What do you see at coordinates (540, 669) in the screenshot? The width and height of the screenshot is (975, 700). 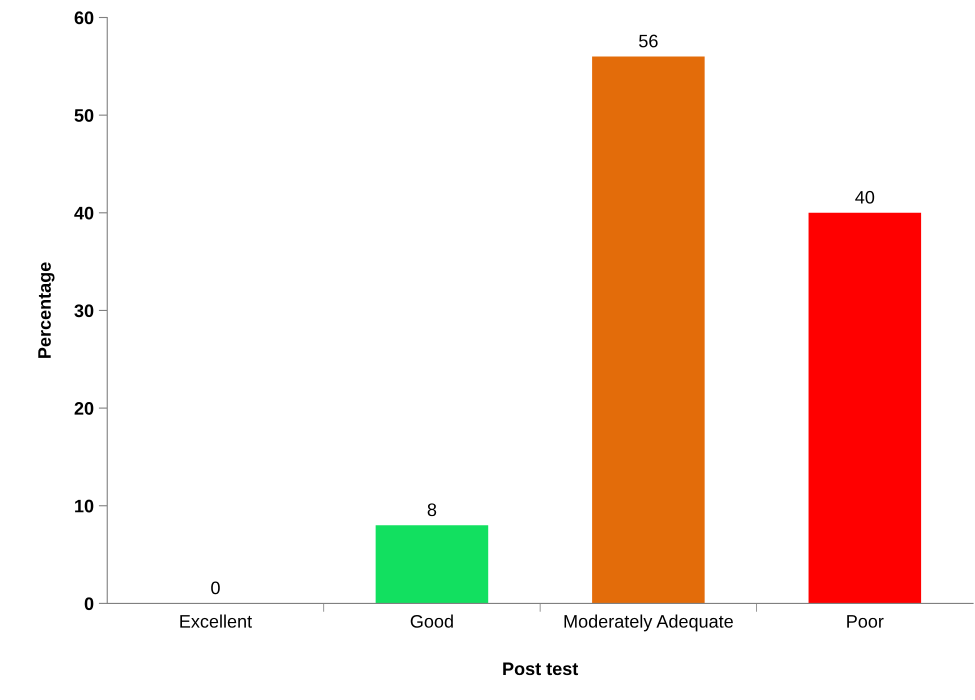 I see `x-axis-title: Post test` at bounding box center [540, 669].